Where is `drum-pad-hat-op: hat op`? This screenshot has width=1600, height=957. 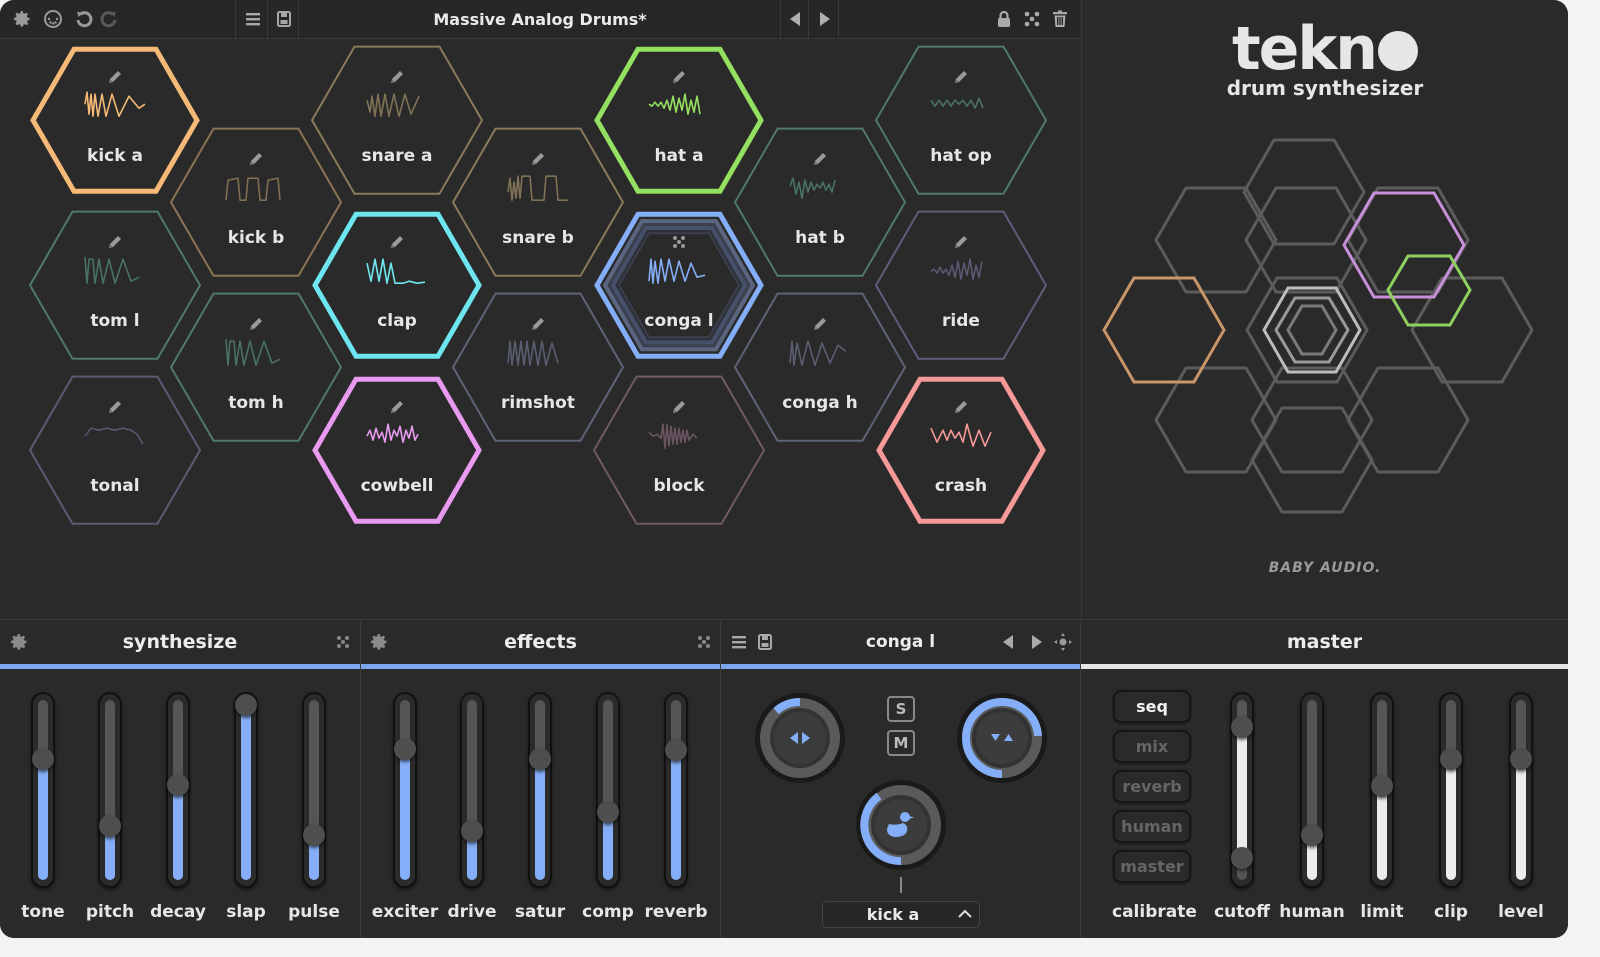 drum-pad-hat-op: hat op is located at coordinates (961, 120).